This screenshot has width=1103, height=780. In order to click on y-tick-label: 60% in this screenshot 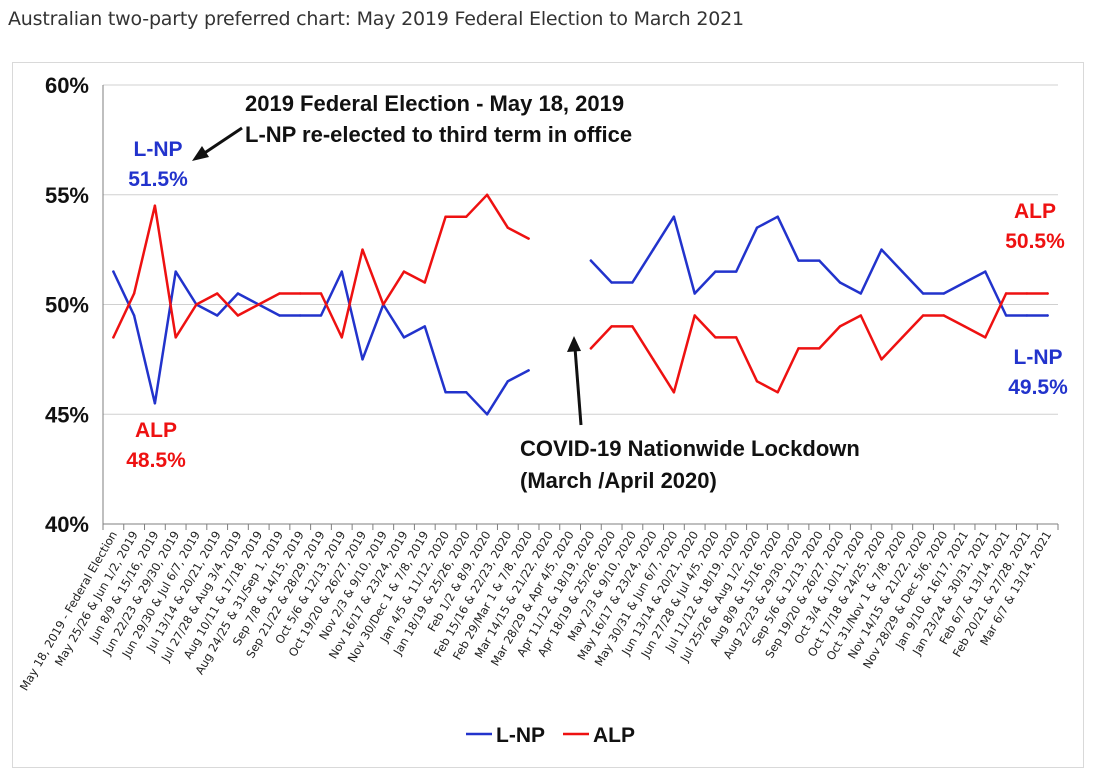, I will do `click(67, 85)`.